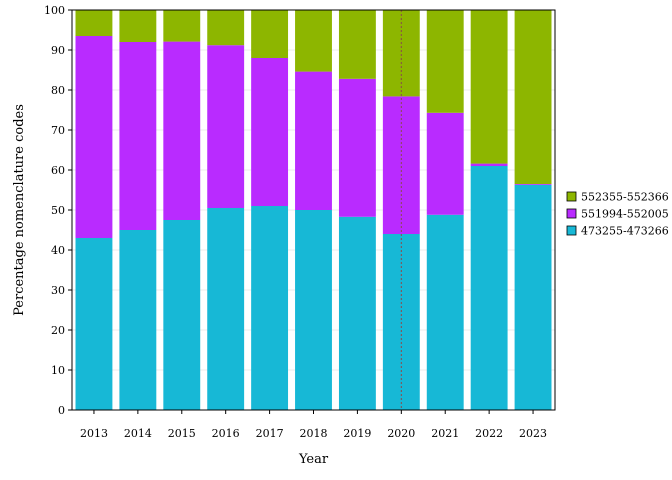 This screenshot has height=480, width=672. I want to click on y-tick-label: 40, so click(58, 250).